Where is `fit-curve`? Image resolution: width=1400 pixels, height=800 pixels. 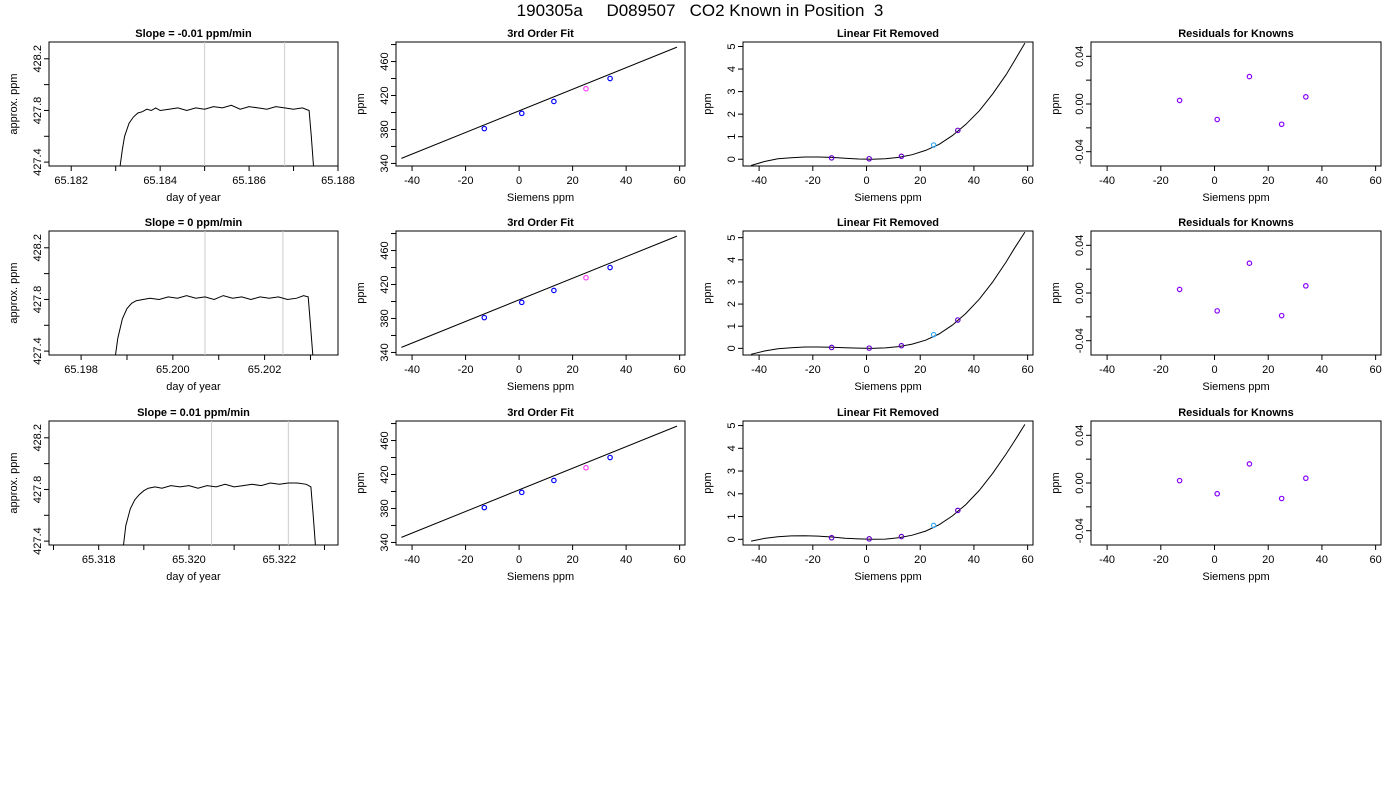
fit-curve is located at coordinates (888, 104).